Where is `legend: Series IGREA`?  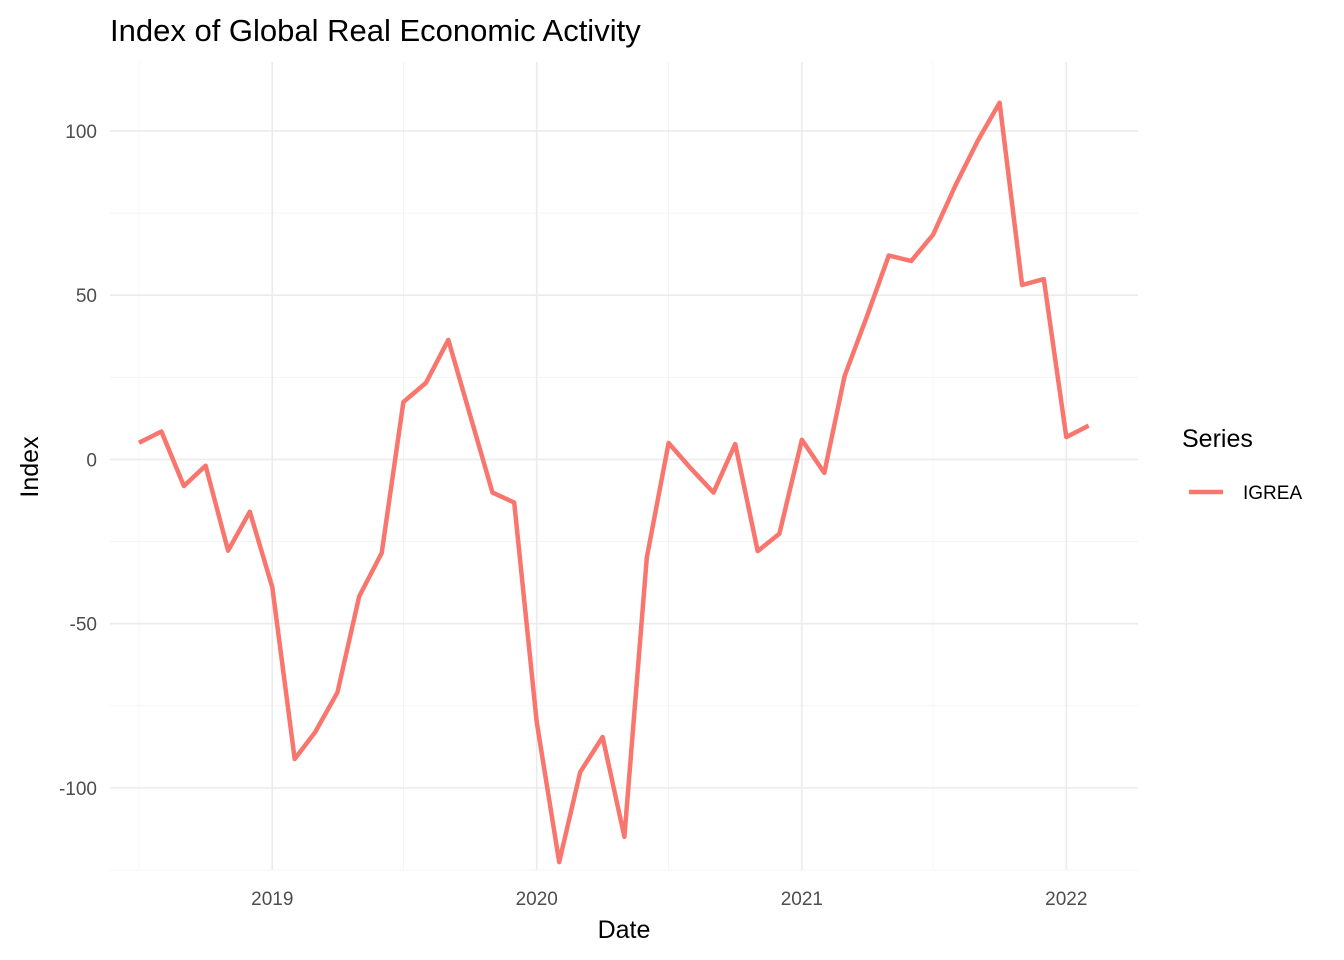 legend: Series IGREA is located at coordinates (1242, 464).